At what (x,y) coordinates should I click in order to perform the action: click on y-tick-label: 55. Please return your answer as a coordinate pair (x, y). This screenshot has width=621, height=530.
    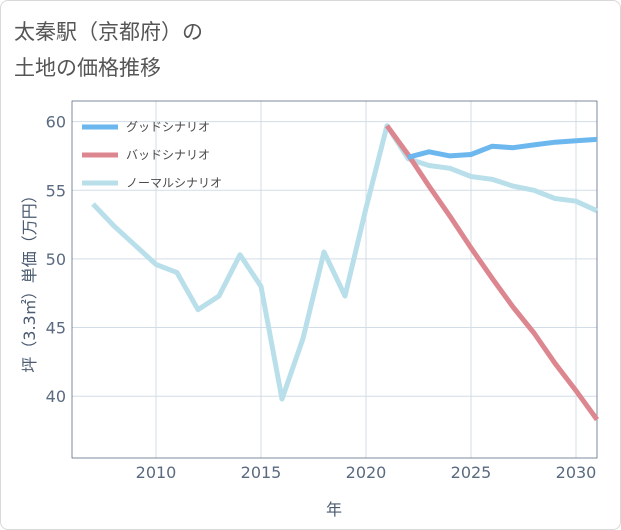
    Looking at the image, I should click on (56, 190).